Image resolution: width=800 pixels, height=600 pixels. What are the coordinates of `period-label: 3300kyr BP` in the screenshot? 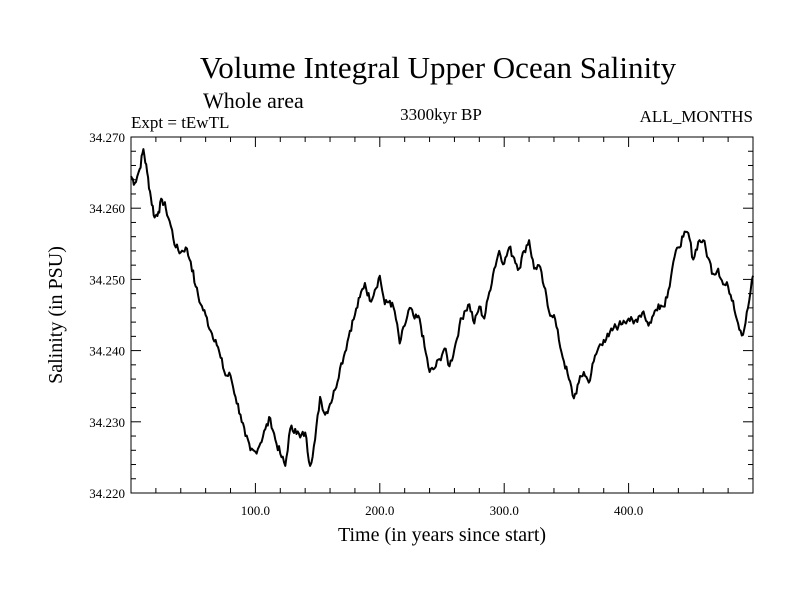 It's located at (441, 114).